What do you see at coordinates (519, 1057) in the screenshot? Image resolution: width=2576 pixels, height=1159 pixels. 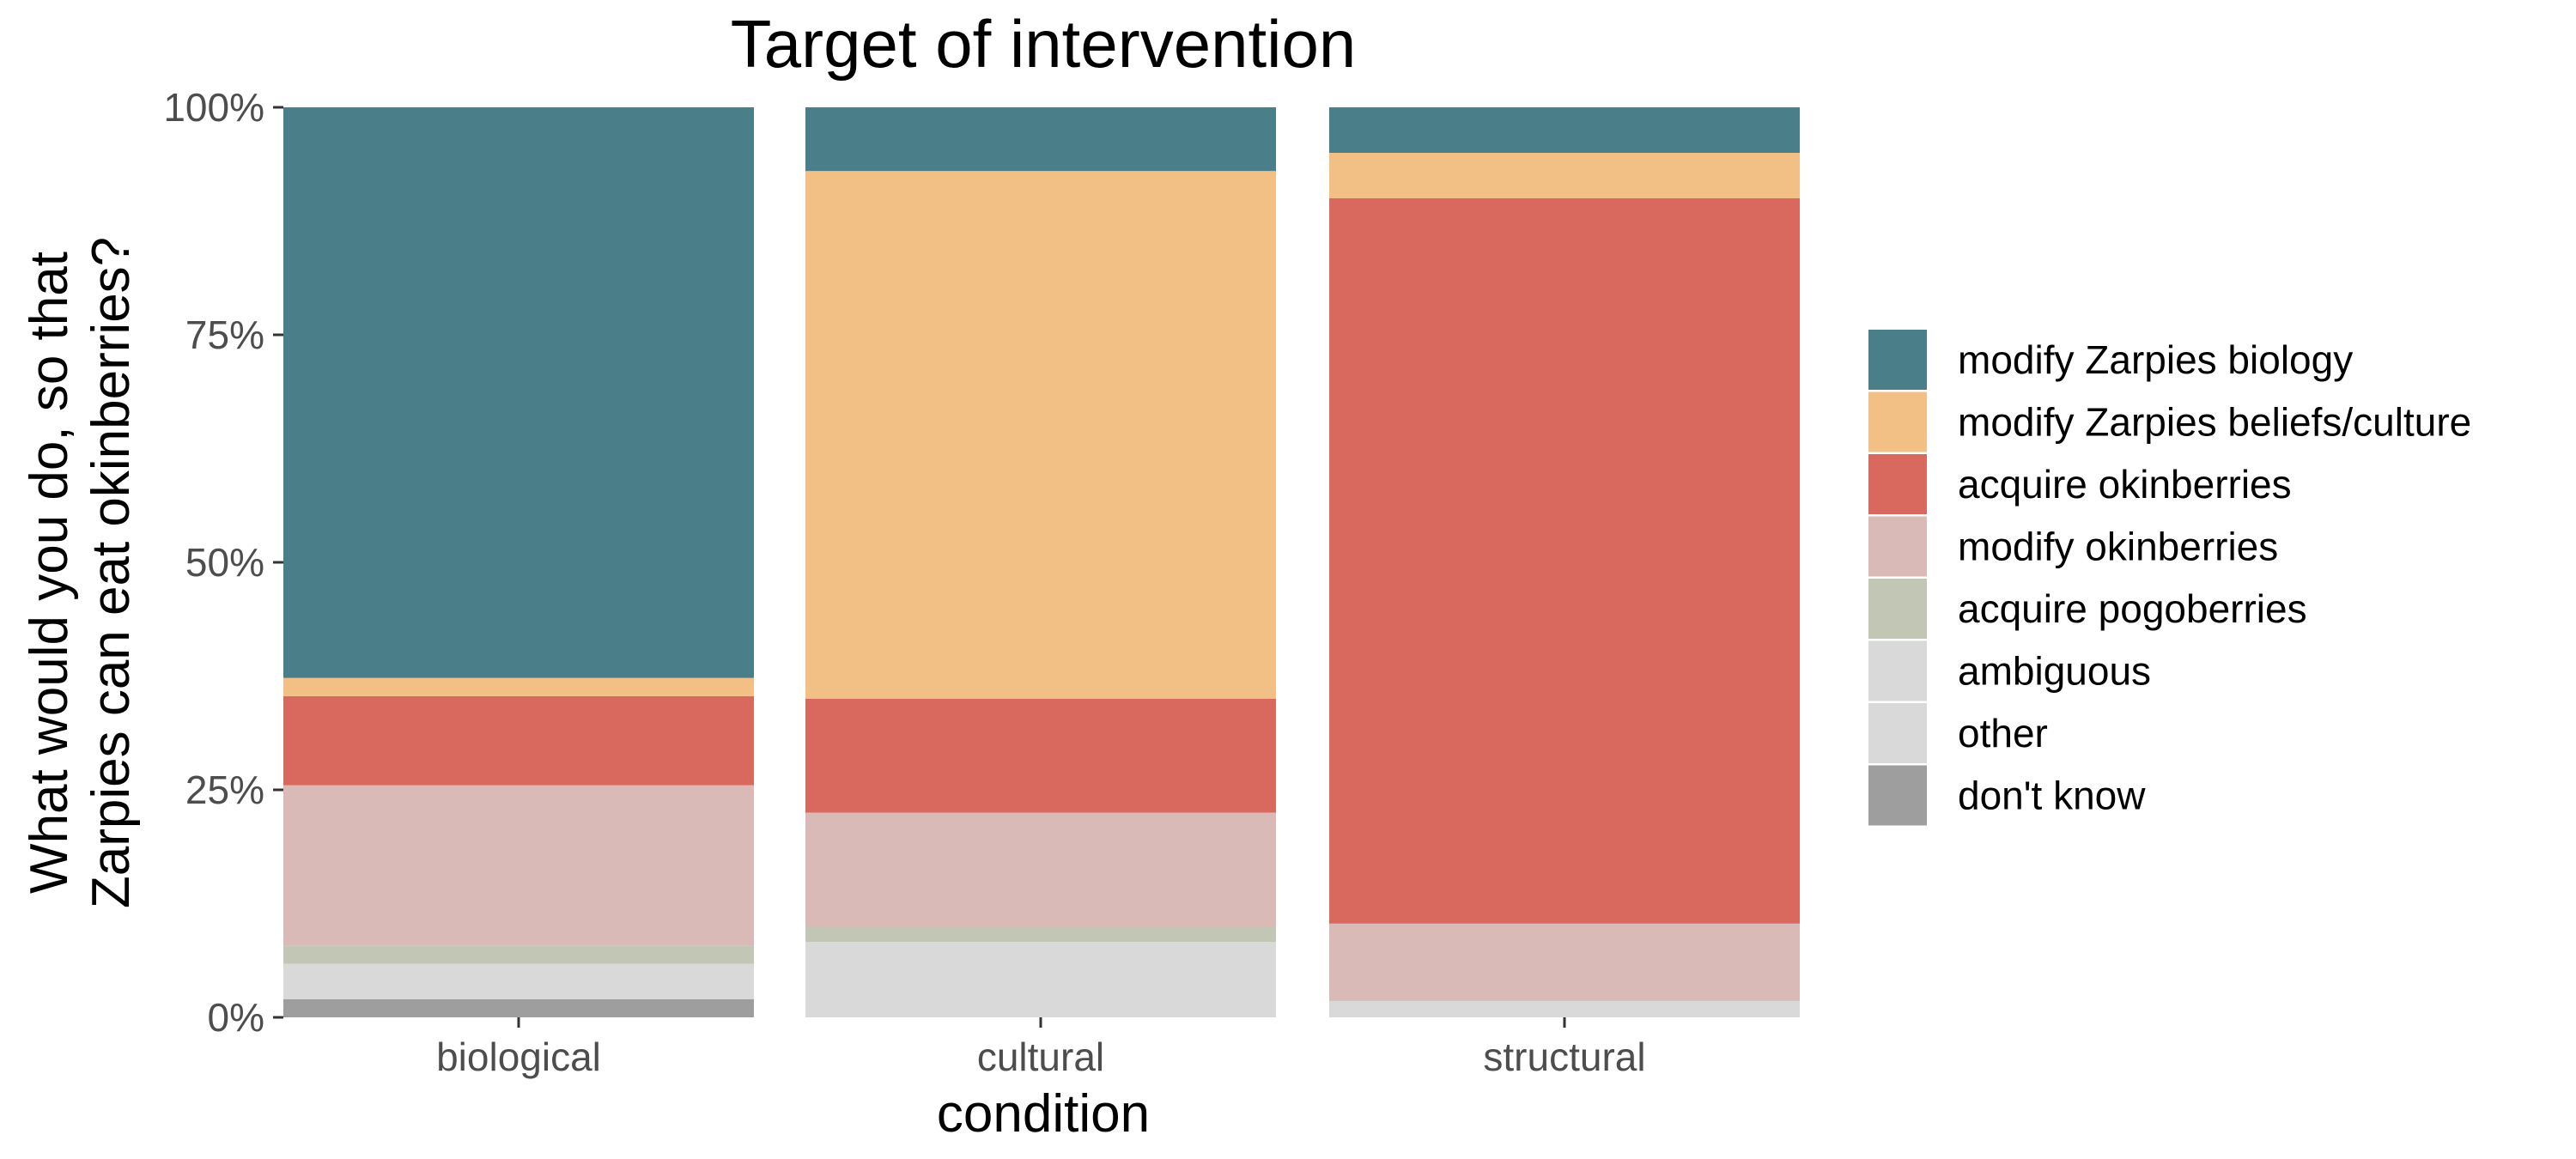 I see `x-tick-label-biological: biological` at bounding box center [519, 1057].